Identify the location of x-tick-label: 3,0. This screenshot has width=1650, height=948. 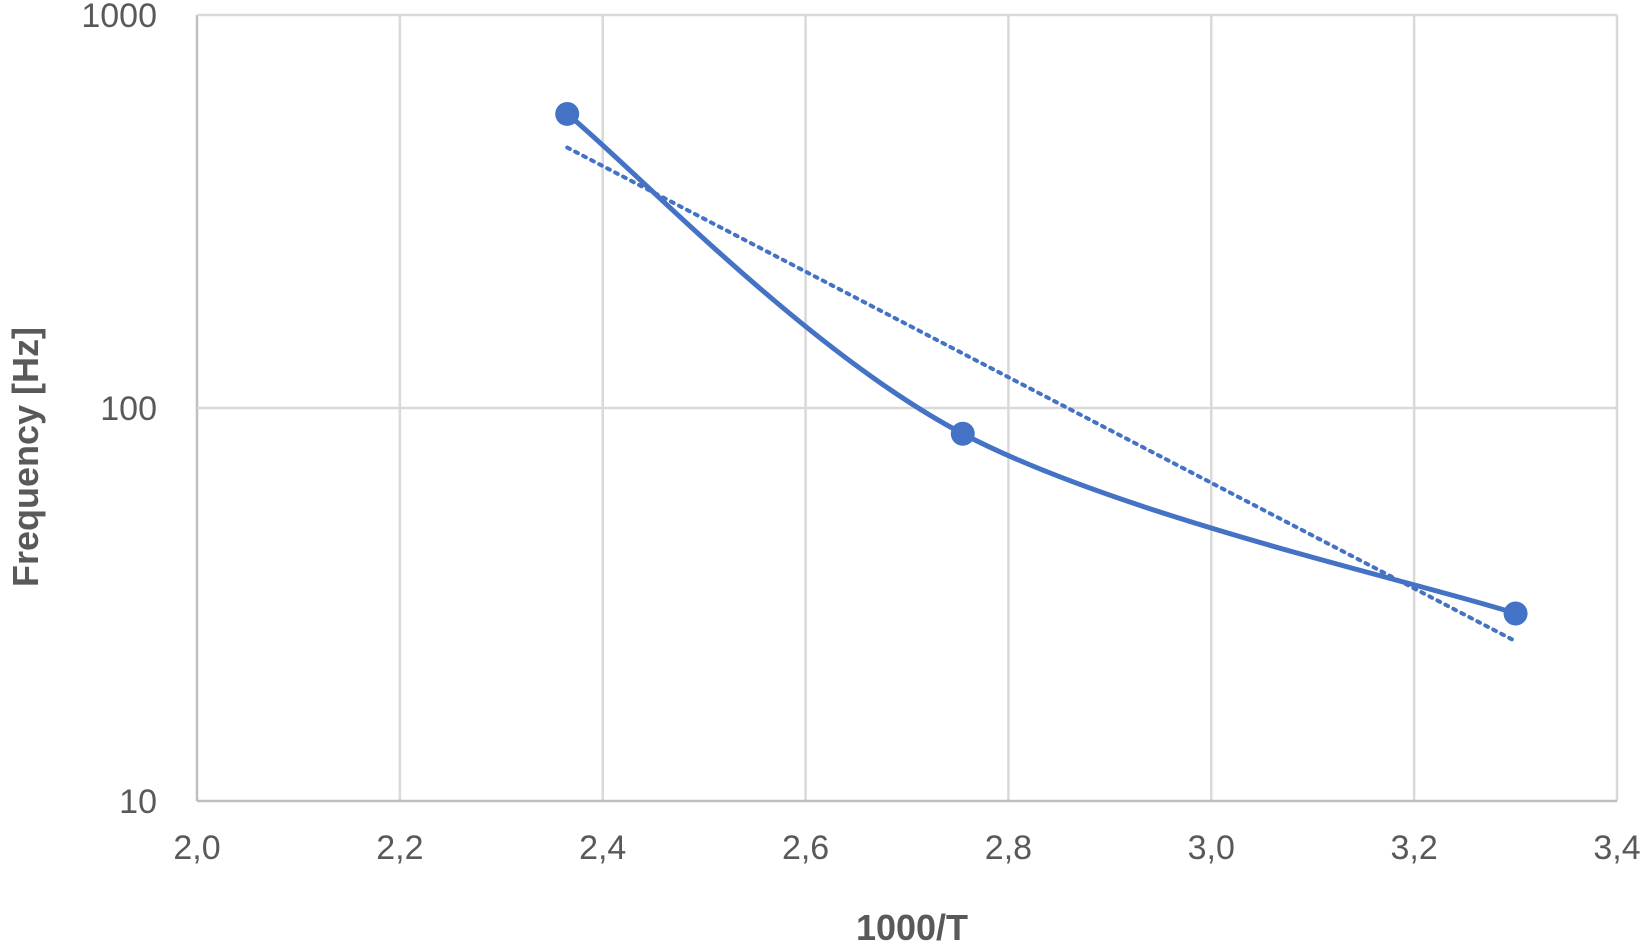
(1211, 848).